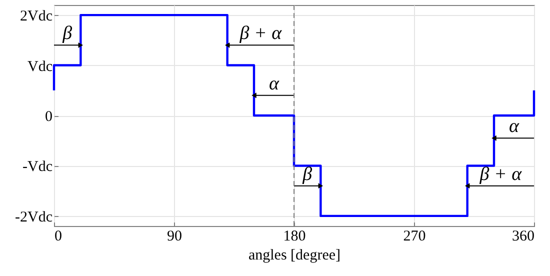 The height and width of the screenshot is (276, 550). What do you see at coordinates (523, 236) in the screenshot?
I see `x-tick-label: 360` at bounding box center [523, 236].